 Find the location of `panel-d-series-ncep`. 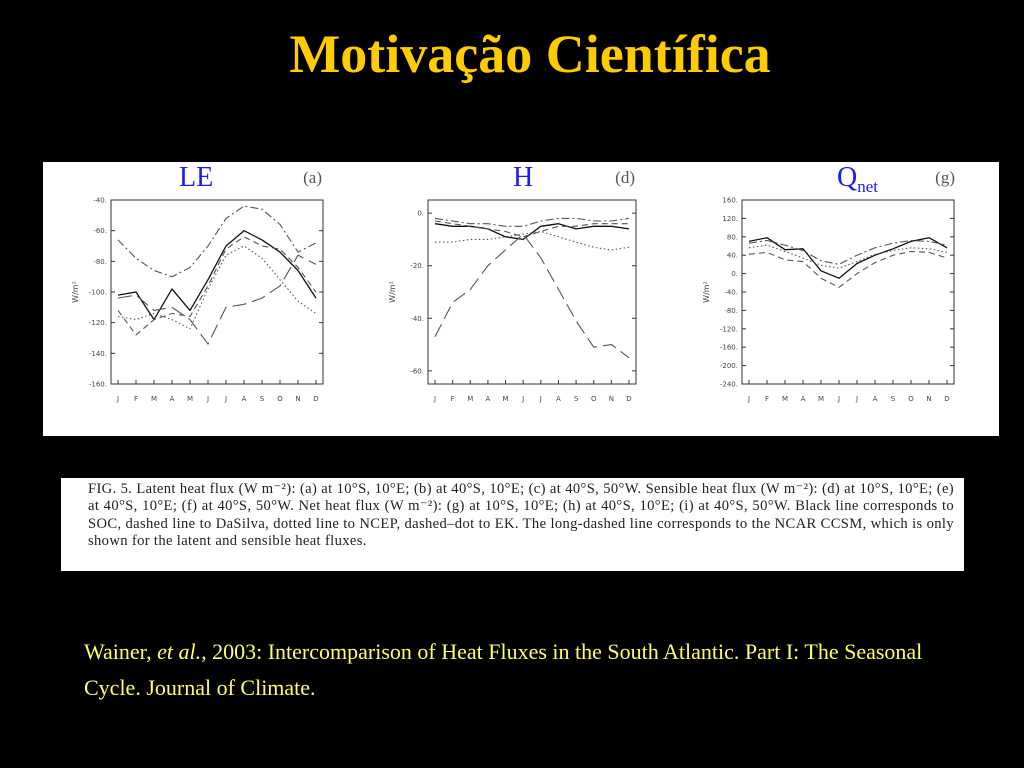

panel-d-series-ncep is located at coordinates (532, 240).